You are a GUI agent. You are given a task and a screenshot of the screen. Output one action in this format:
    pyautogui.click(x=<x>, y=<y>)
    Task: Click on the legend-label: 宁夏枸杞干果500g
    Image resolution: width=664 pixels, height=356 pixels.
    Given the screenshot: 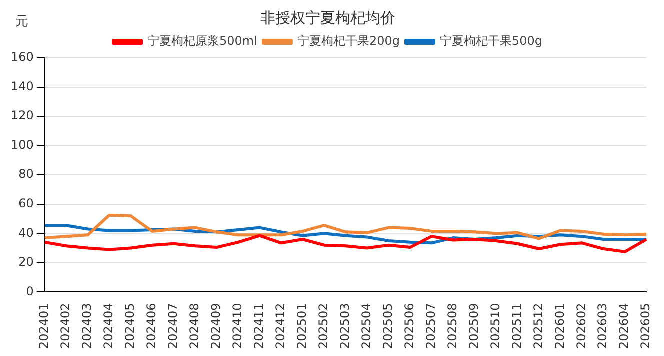 What is the action you would take?
    pyautogui.click(x=491, y=41)
    